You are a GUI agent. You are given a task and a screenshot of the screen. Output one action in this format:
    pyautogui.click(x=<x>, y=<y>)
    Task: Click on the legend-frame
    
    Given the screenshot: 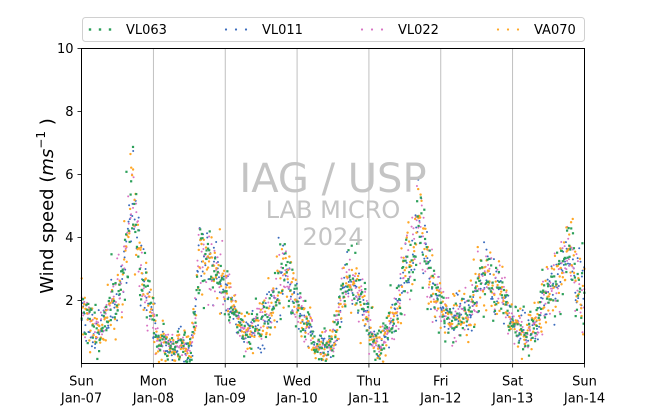 What is the action you would take?
    pyautogui.click(x=333, y=29)
    